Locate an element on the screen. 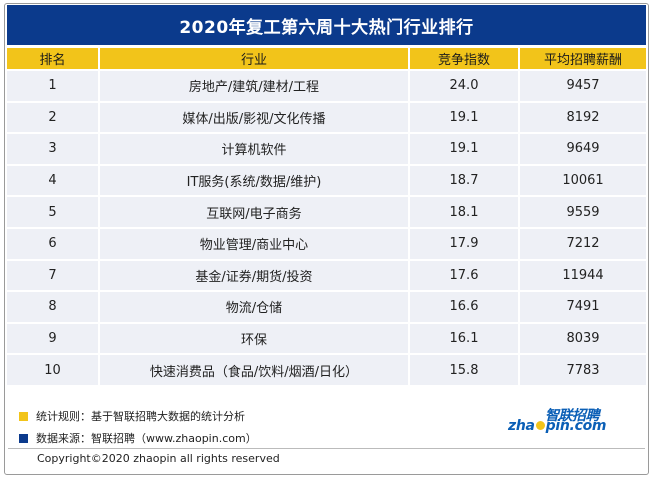  table-row: 7 基金/证券/期货/投资 17.6 11944 is located at coordinates (326, 275).